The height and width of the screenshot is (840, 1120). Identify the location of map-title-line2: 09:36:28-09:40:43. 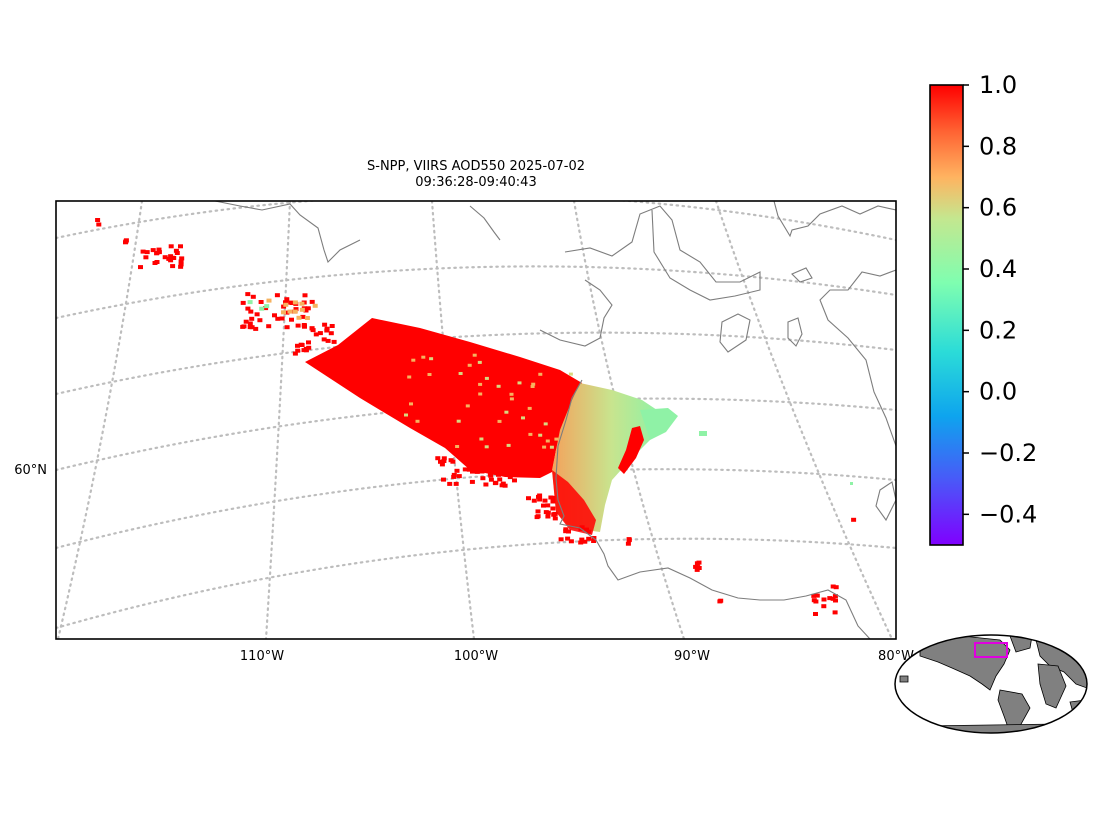
(475, 182).